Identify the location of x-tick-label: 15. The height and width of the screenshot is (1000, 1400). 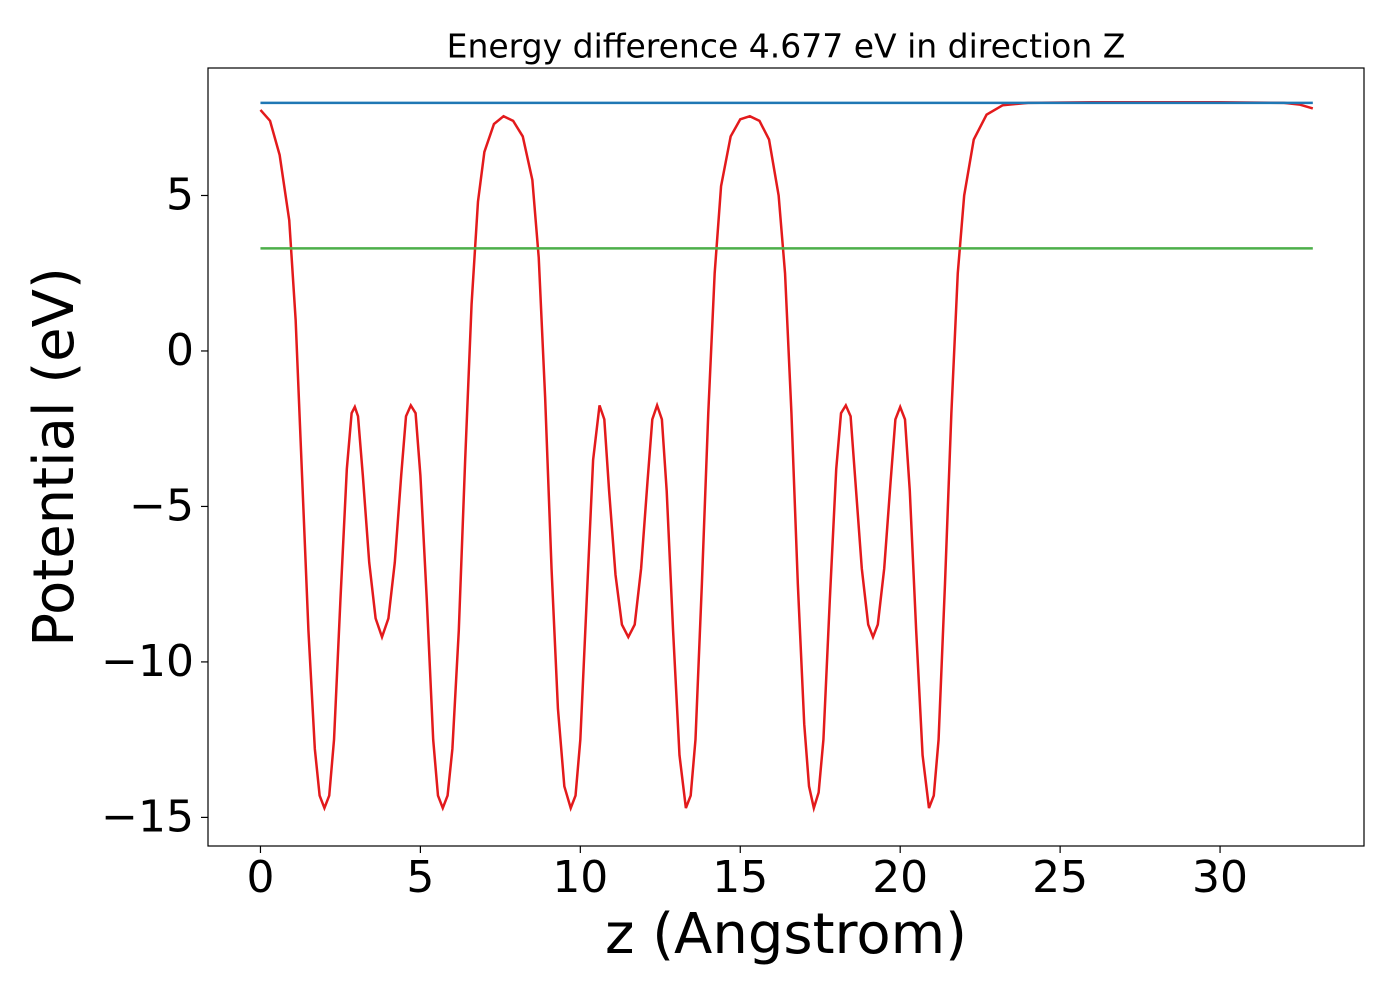
(740, 877).